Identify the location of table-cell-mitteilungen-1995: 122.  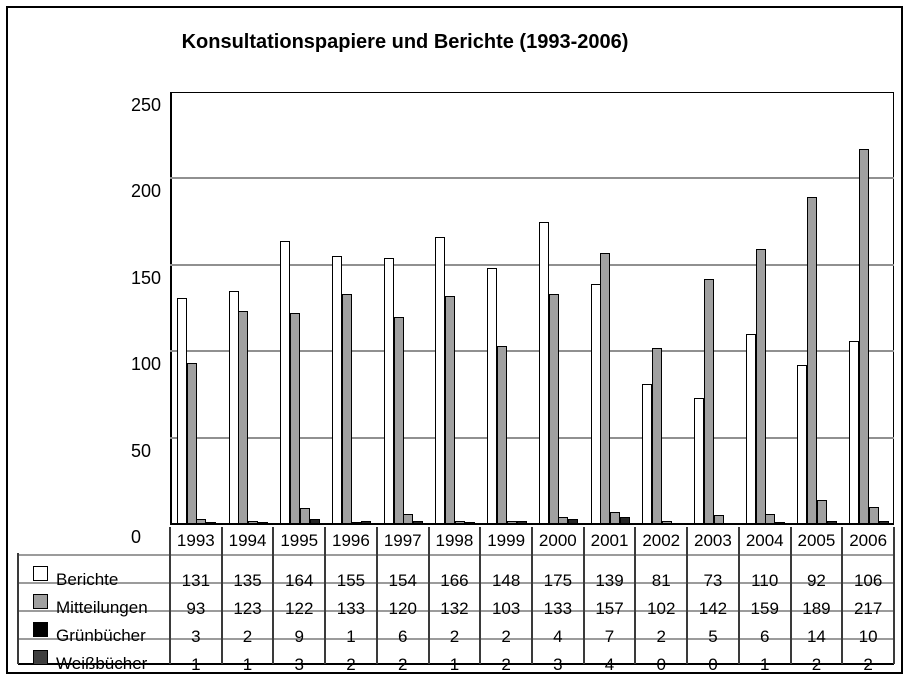
(299, 608).